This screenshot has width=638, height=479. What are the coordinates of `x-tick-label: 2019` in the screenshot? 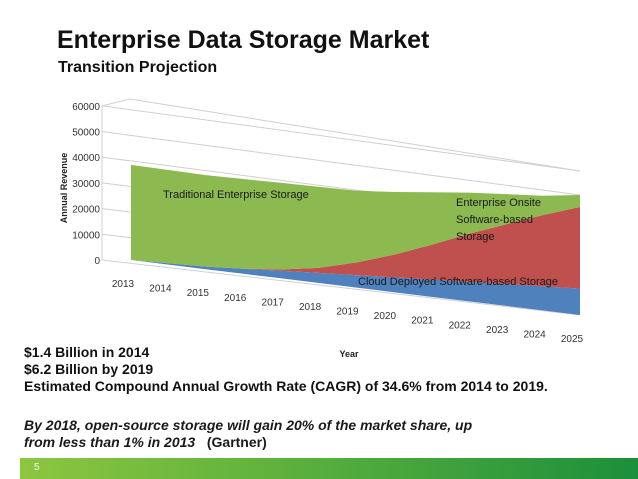 It's located at (347, 312).